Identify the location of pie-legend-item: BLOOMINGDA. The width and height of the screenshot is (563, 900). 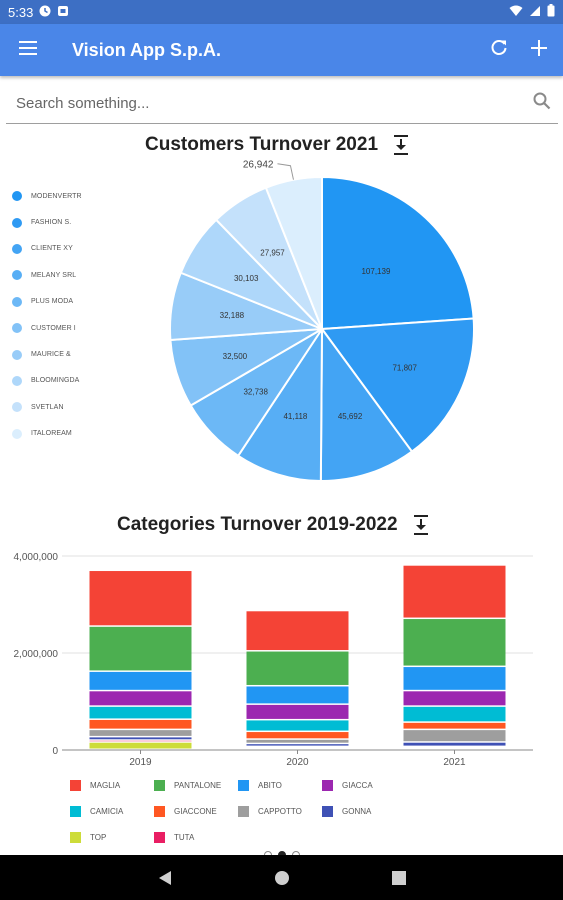
(57, 381).